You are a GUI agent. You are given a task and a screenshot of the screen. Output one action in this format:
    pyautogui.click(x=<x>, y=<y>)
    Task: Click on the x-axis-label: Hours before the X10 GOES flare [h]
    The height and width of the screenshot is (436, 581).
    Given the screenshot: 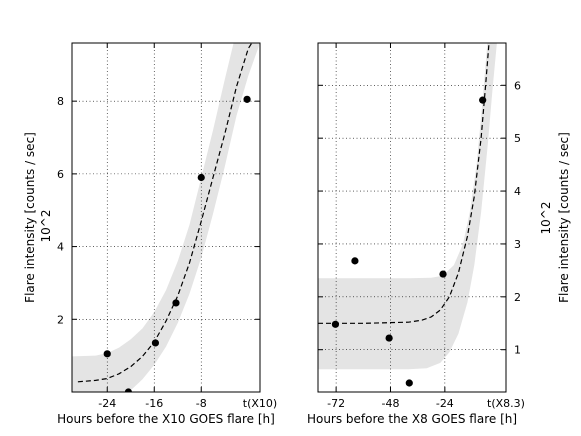 What is the action you would take?
    pyautogui.click(x=166, y=419)
    